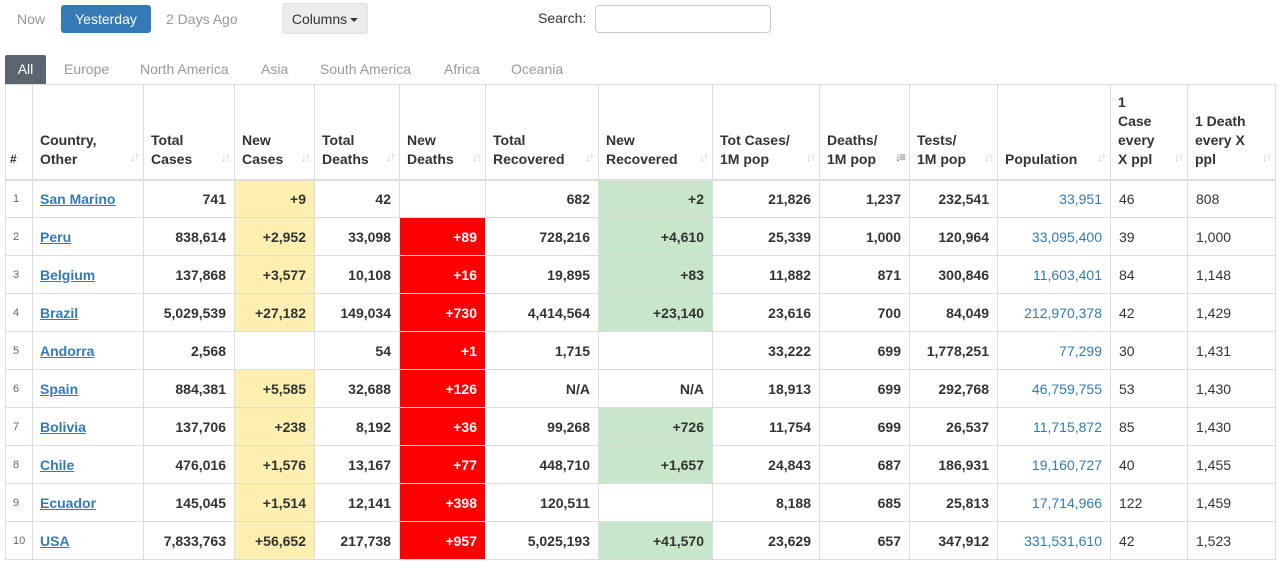  What do you see at coordinates (655, 132) in the screenshot?
I see `header-new-recovered: New Recovered ↓↑` at bounding box center [655, 132].